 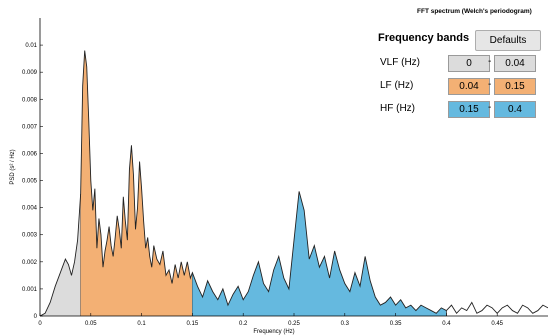 I want to click on x-tick-label: 0, so click(x=40, y=324).